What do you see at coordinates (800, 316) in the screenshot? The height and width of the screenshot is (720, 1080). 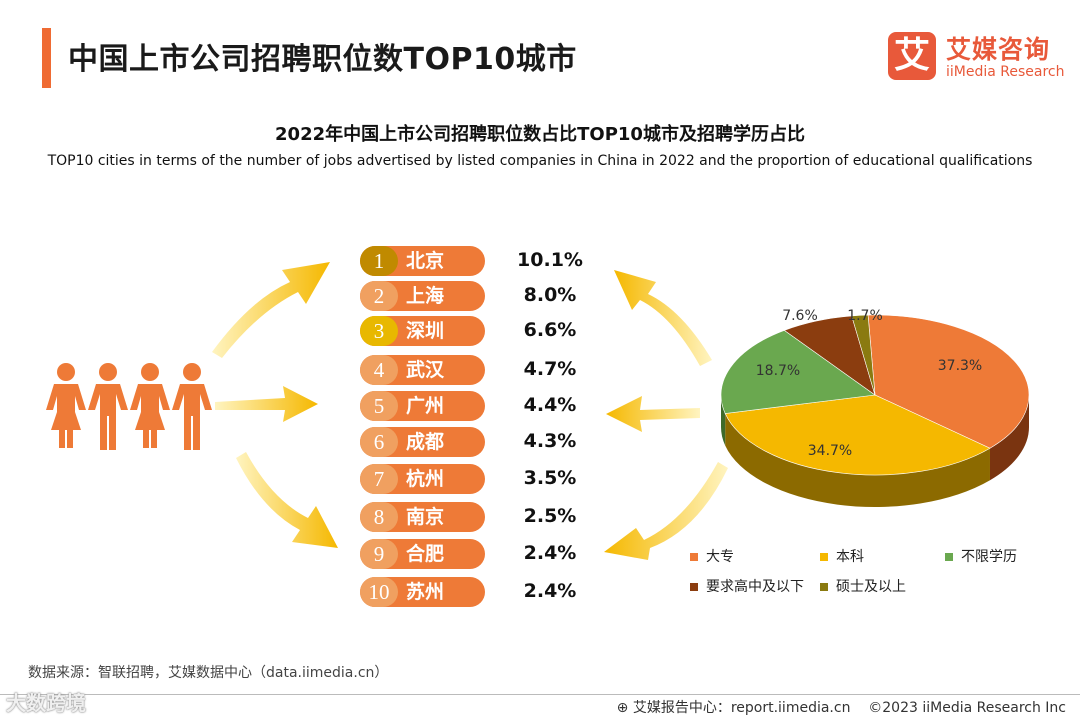 I see `pie-label-要求高中及以下: 7.6%` at bounding box center [800, 316].